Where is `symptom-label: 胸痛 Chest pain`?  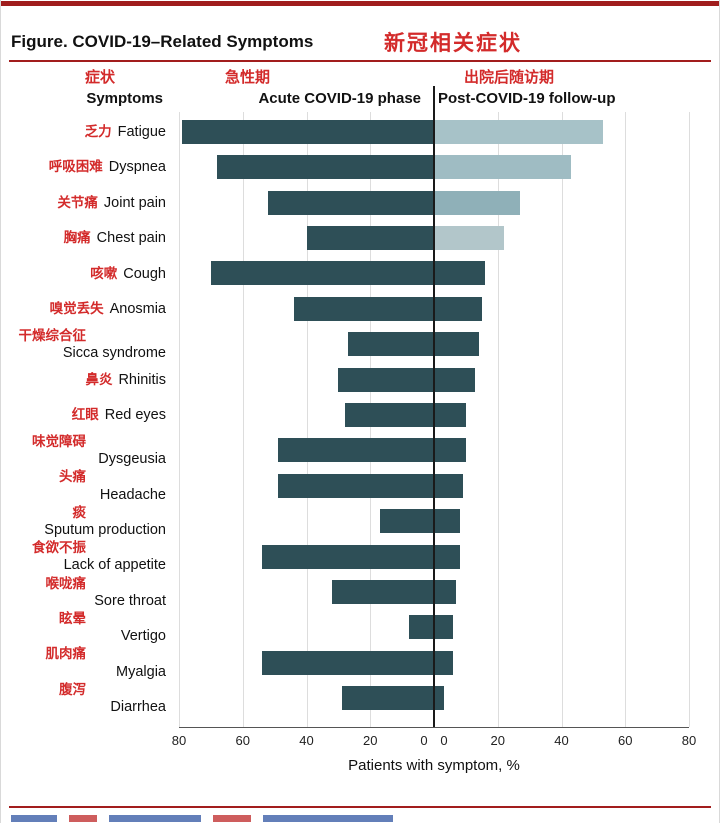
symptom-label: 胸痛 Chest pain is located at coordinates (87, 237).